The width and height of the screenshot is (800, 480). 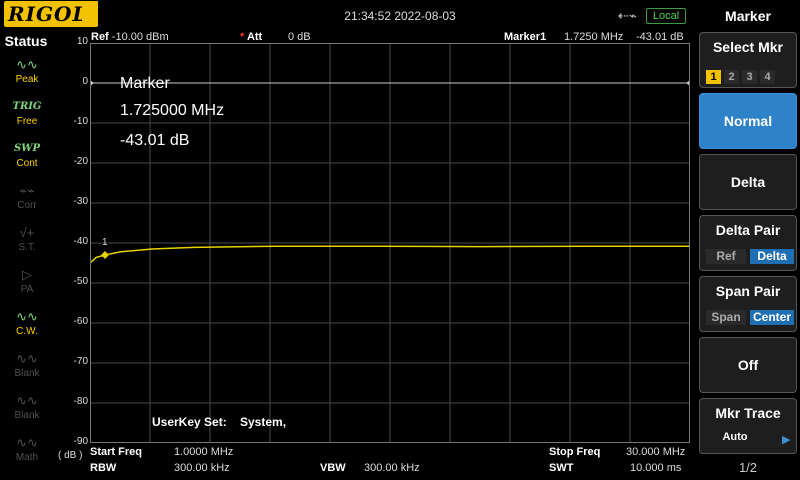 I want to click on usb-icon: ⇠⌁, so click(x=627, y=15).